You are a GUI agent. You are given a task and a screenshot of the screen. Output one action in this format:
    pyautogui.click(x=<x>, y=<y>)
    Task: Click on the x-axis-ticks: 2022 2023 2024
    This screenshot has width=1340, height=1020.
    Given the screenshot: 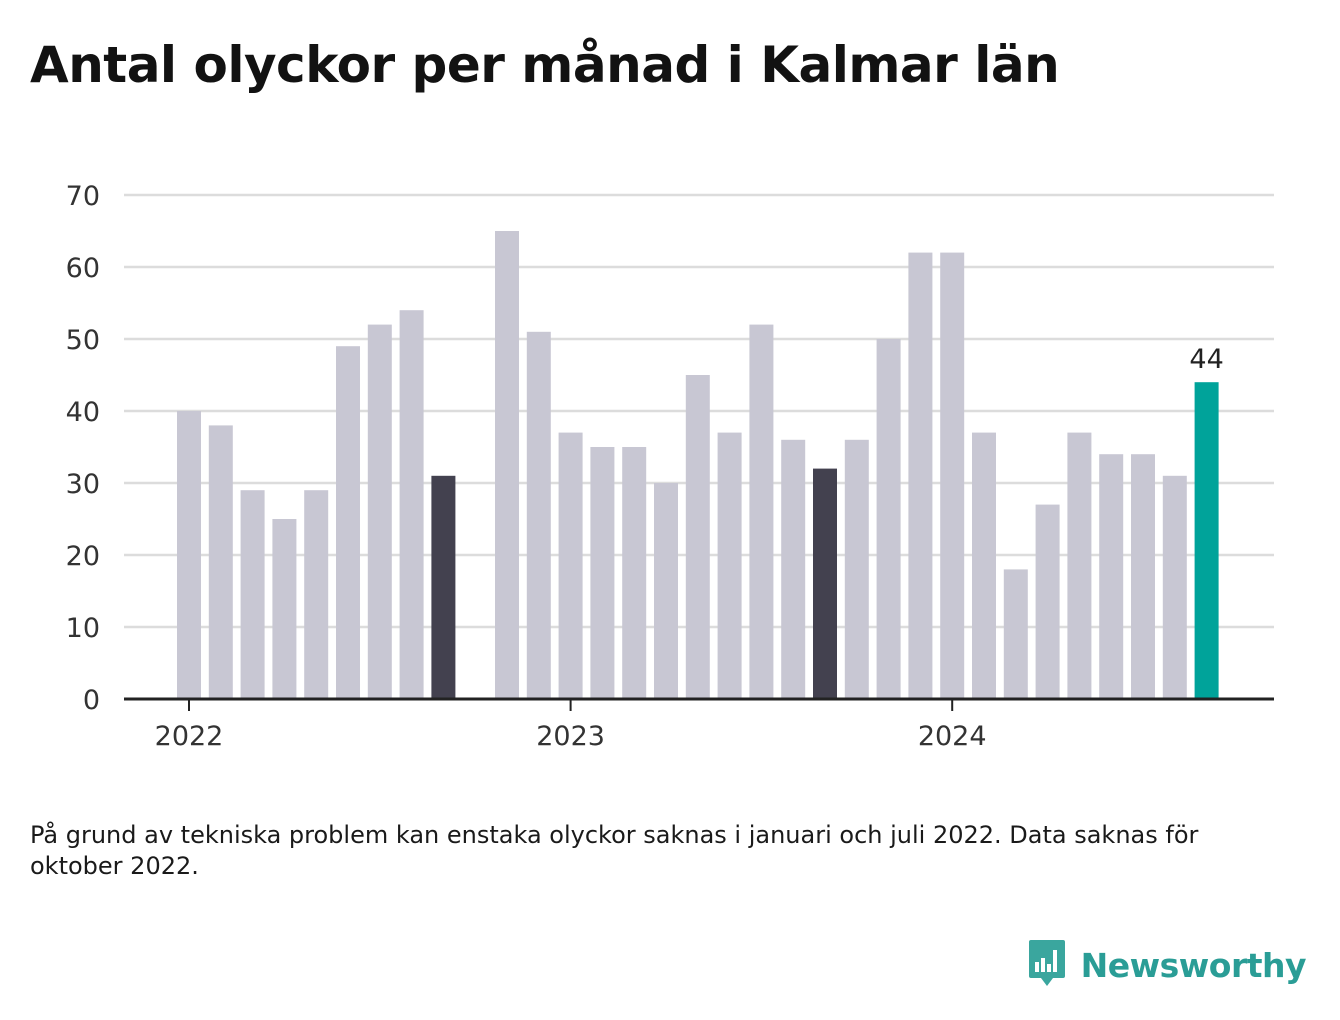 What is the action you would take?
    pyautogui.click(x=571, y=725)
    